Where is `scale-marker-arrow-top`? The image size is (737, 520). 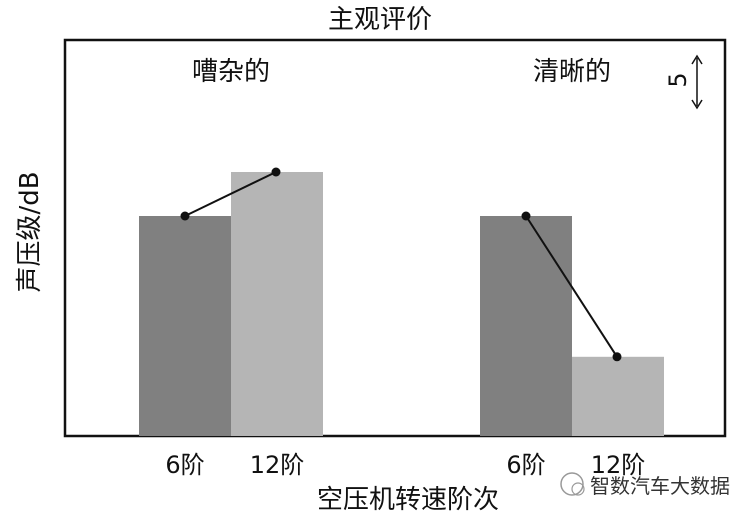
scale-marker-arrow-top is located at coordinates (697, 59).